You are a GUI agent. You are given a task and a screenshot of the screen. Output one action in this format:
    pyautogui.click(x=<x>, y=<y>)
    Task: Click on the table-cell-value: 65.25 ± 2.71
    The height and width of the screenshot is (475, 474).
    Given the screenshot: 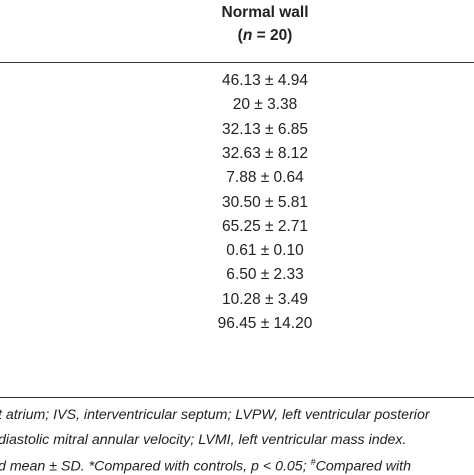 What is the action you would take?
    pyautogui.click(x=265, y=226)
    